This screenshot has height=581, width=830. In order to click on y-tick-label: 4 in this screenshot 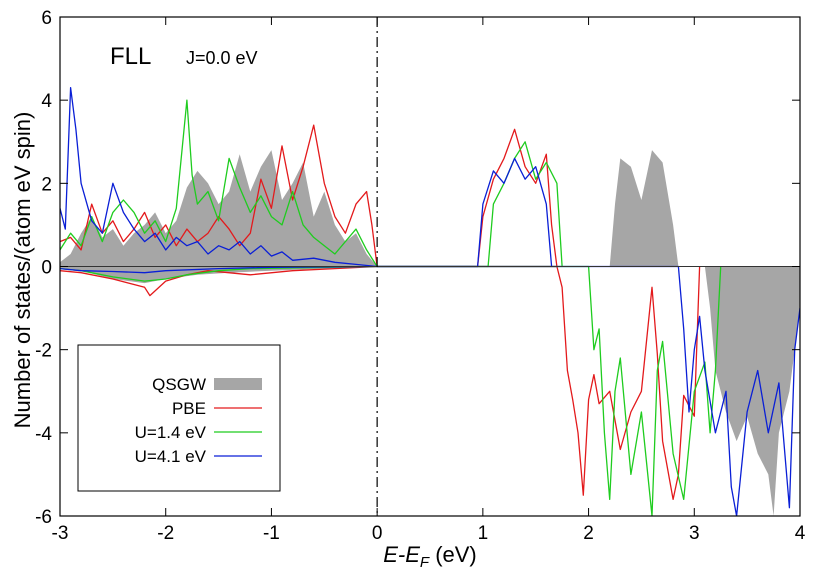, I will do `click(46, 101)`.